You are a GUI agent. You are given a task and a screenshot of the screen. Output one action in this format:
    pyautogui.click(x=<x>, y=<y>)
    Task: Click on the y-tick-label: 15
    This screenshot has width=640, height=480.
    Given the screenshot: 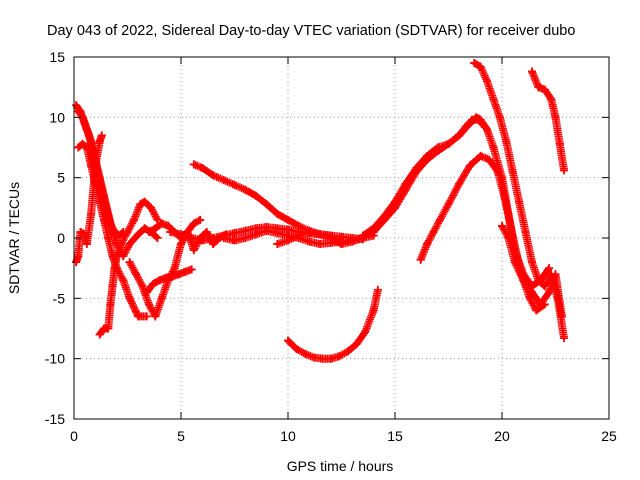 What is the action you would take?
    pyautogui.click(x=57, y=57)
    